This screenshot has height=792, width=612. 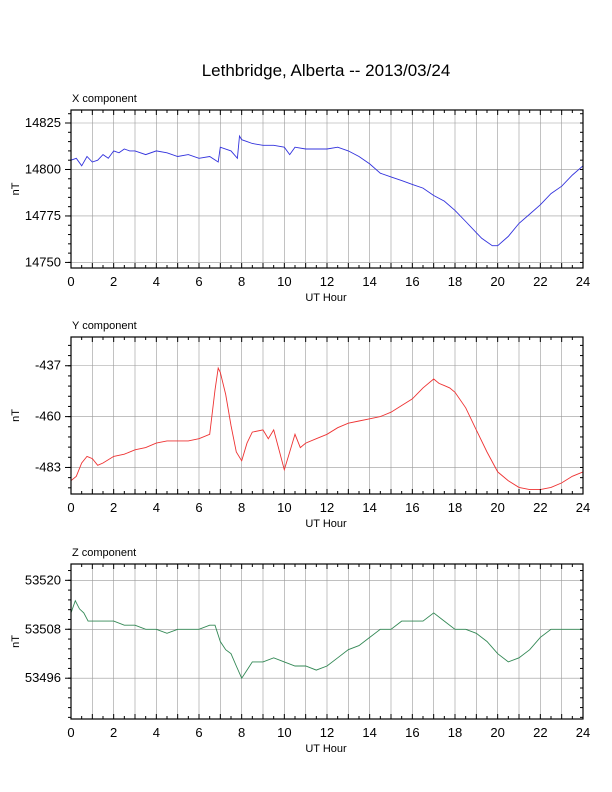 What do you see at coordinates (48, 466) in the screenshot?
I see `y-tick-label: -483` at bounding box center [48, 466].